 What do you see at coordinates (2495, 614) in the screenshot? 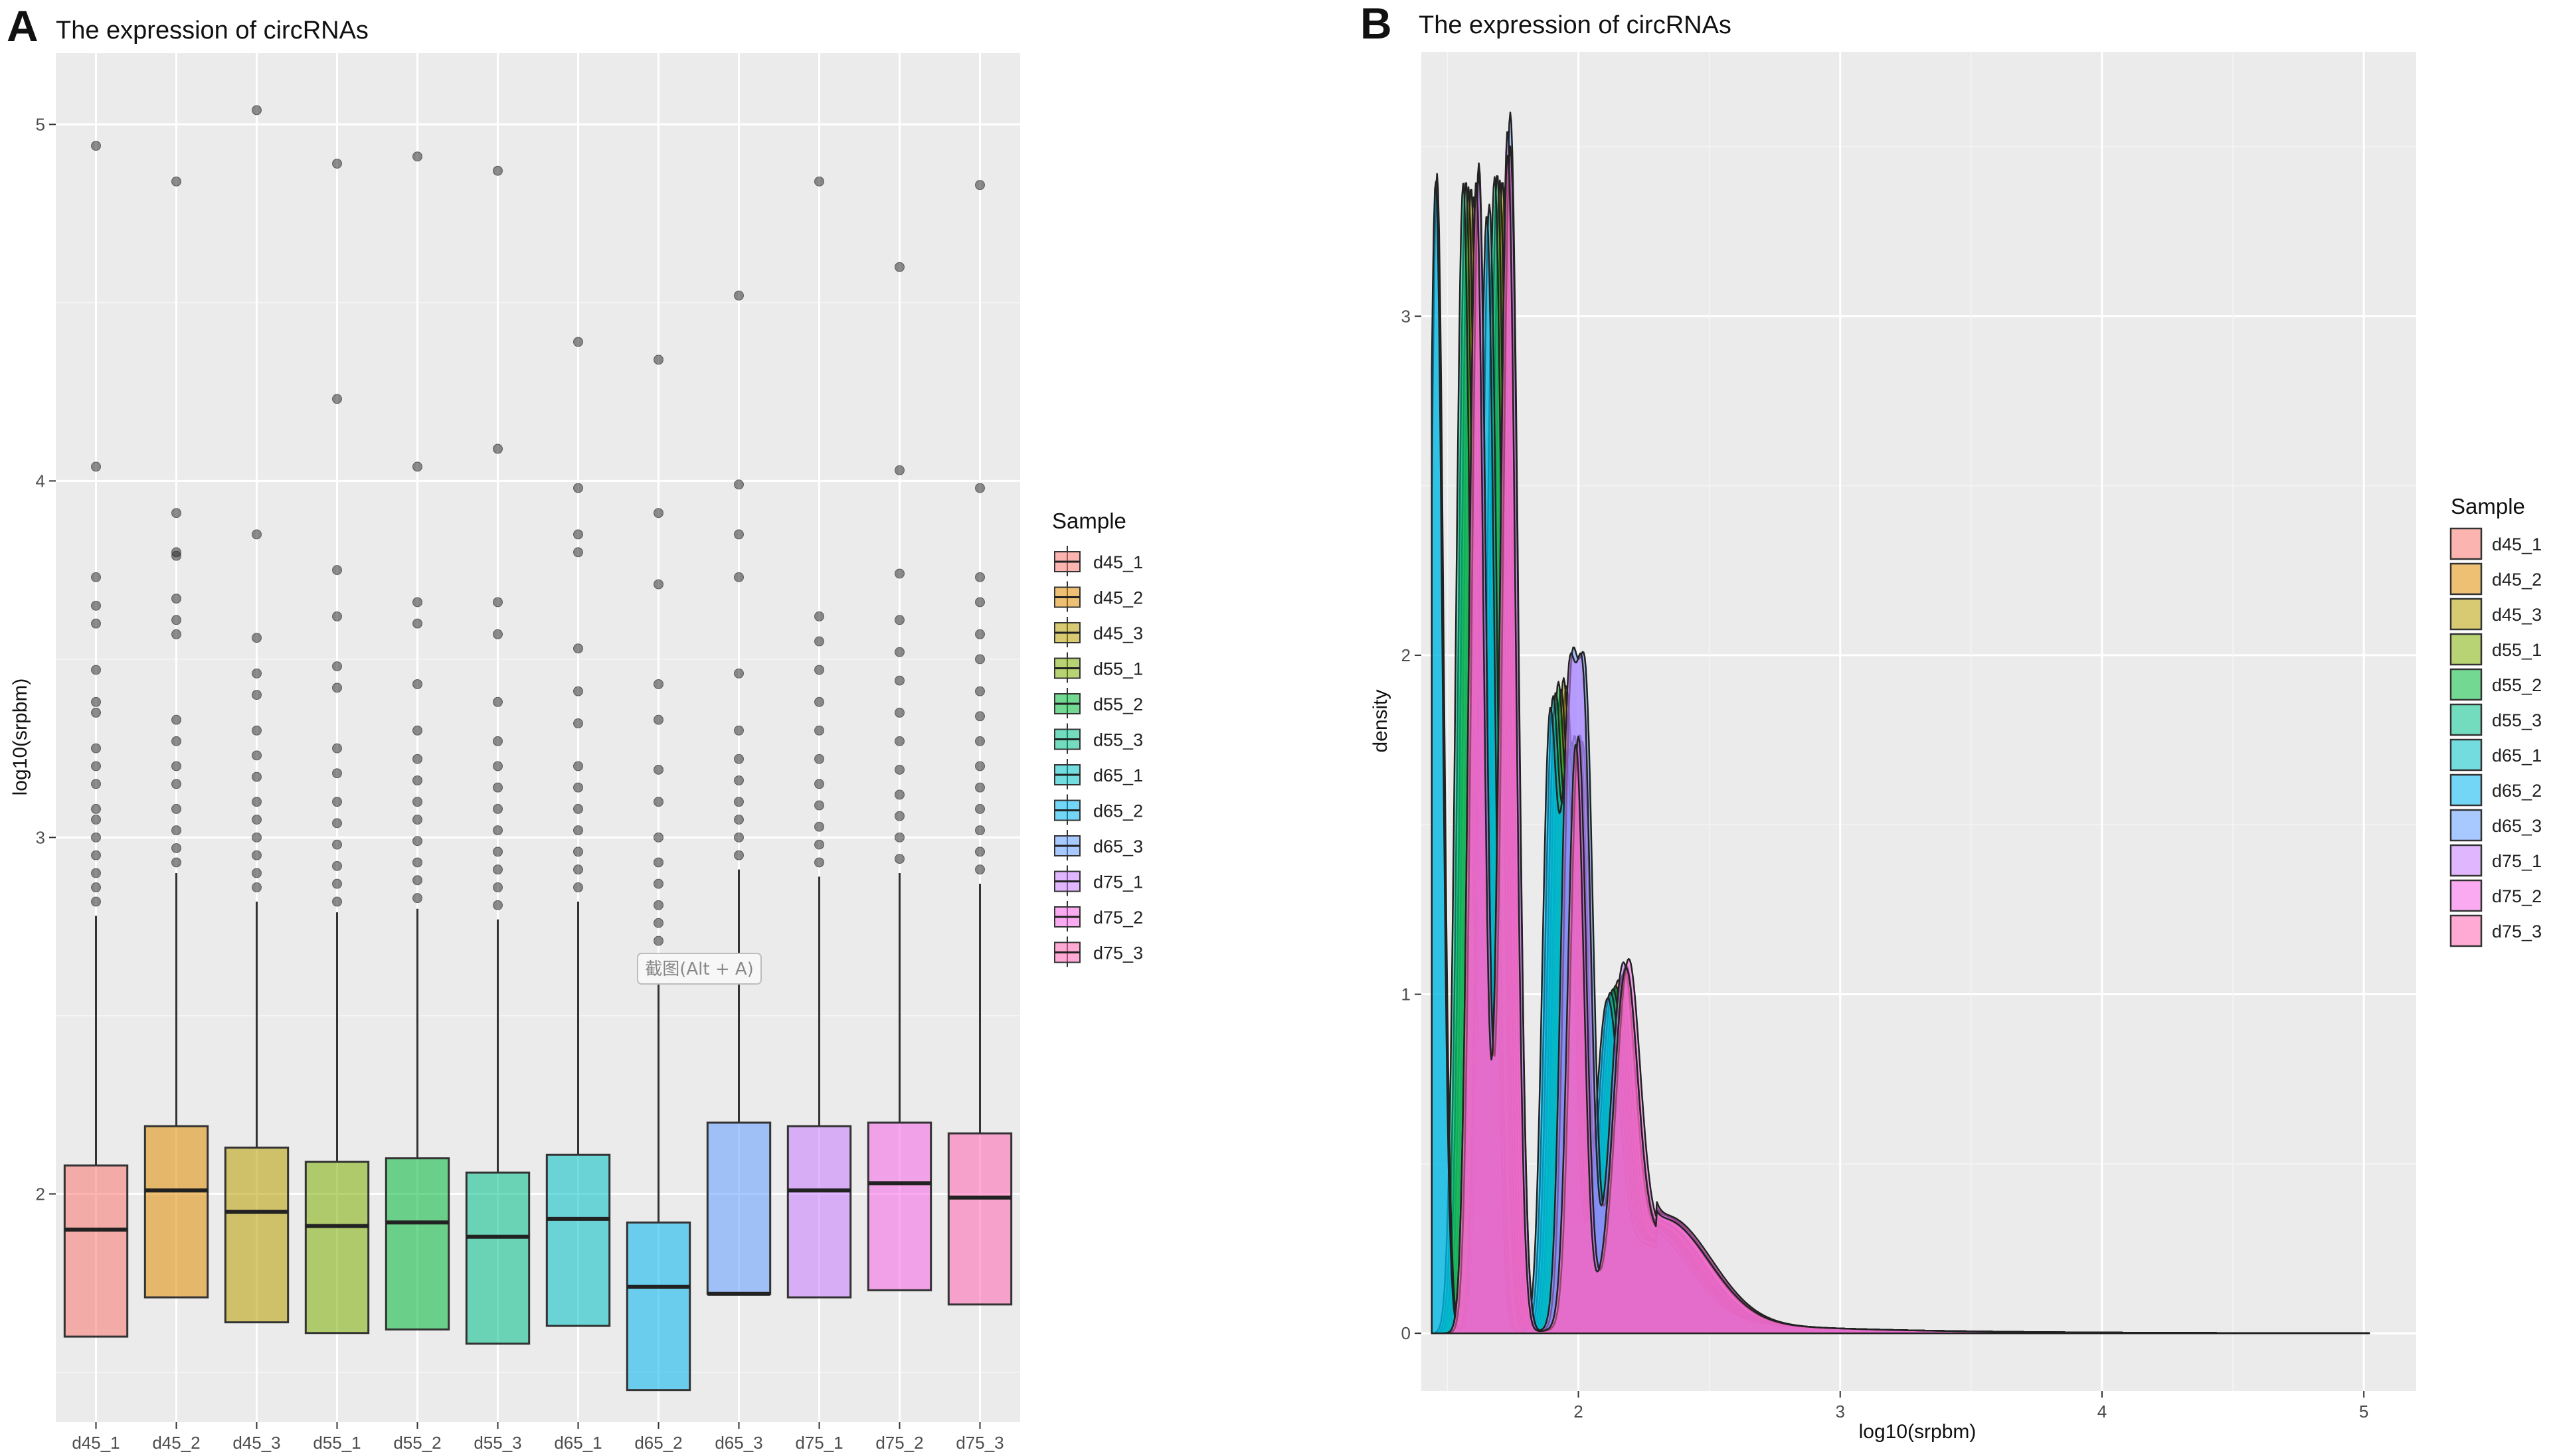
I see `legend-b-item-d45_3: d45_3` at bounding box center [2495, 614].